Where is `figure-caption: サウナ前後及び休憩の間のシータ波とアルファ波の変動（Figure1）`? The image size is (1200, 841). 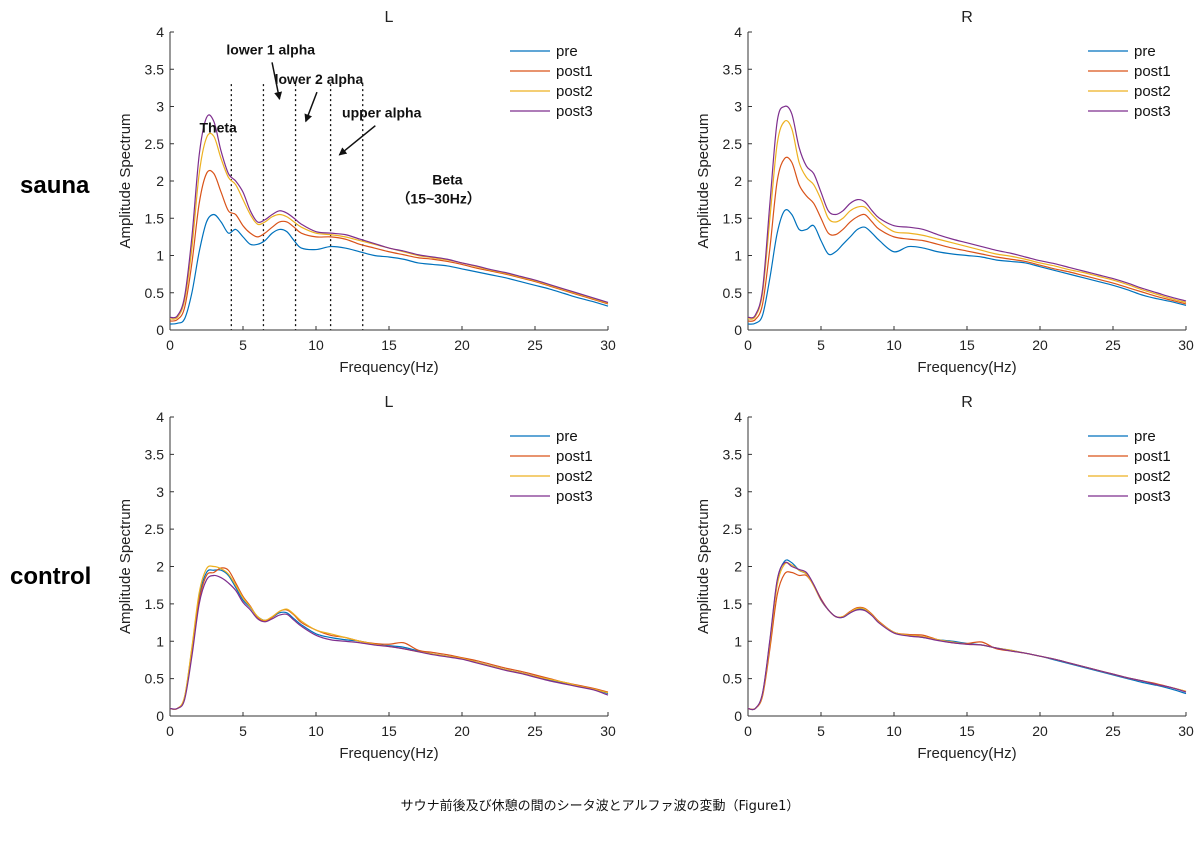
figure-caption: サウナ前後及び休憩の間のシータ波とアルファ波の変動（Figure1） is located at coordinates (600, 806).